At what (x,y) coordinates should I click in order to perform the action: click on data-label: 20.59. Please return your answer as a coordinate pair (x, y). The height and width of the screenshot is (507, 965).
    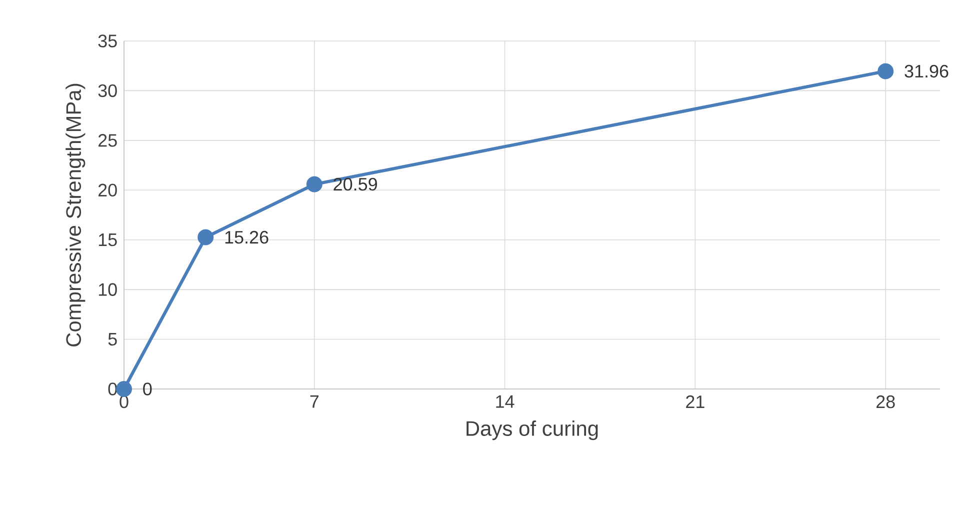
    Looking at the image, I should click on (355, 184).